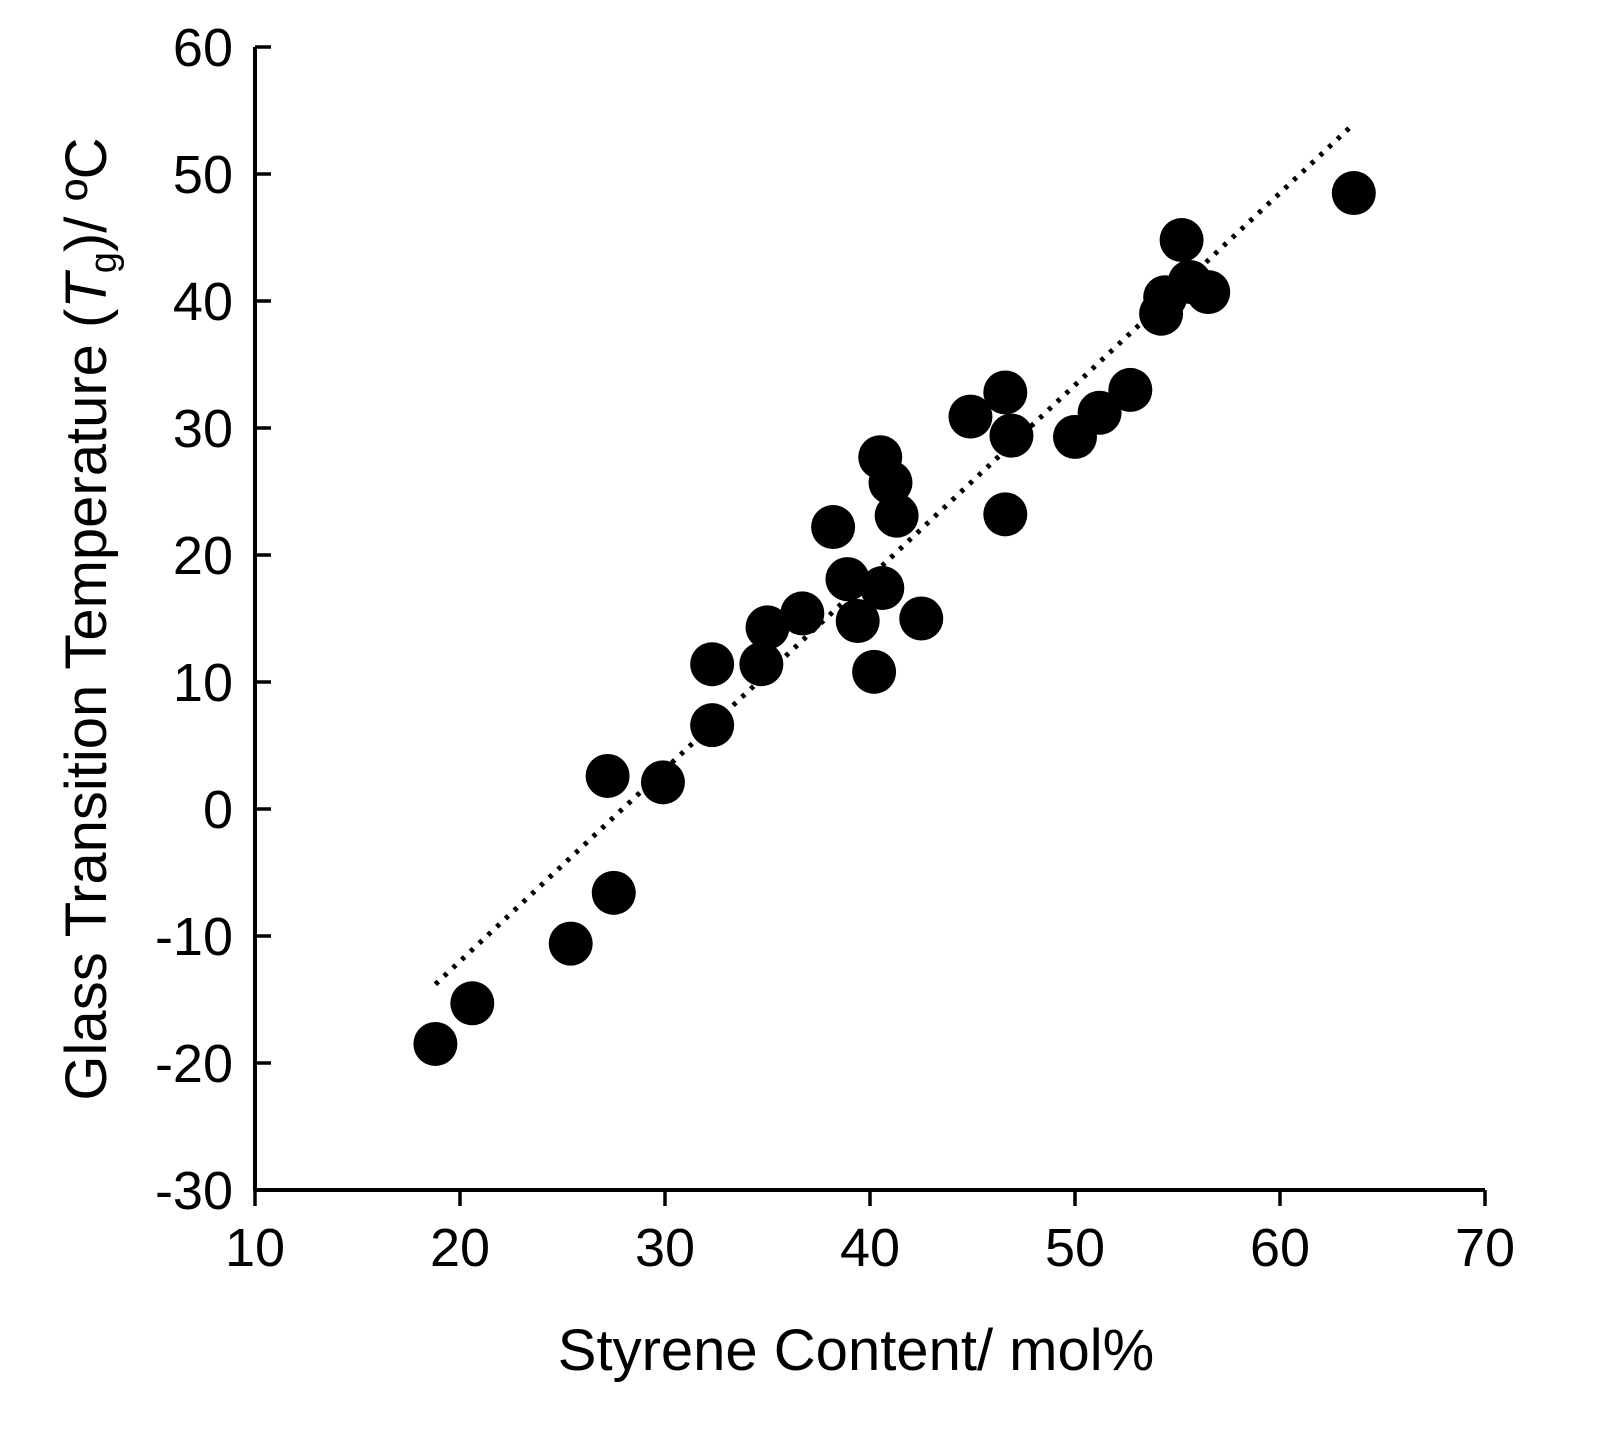 This screenshot has width=1604, height=1444. I want to click on y-tick-label: -30, so click(194, 1191).